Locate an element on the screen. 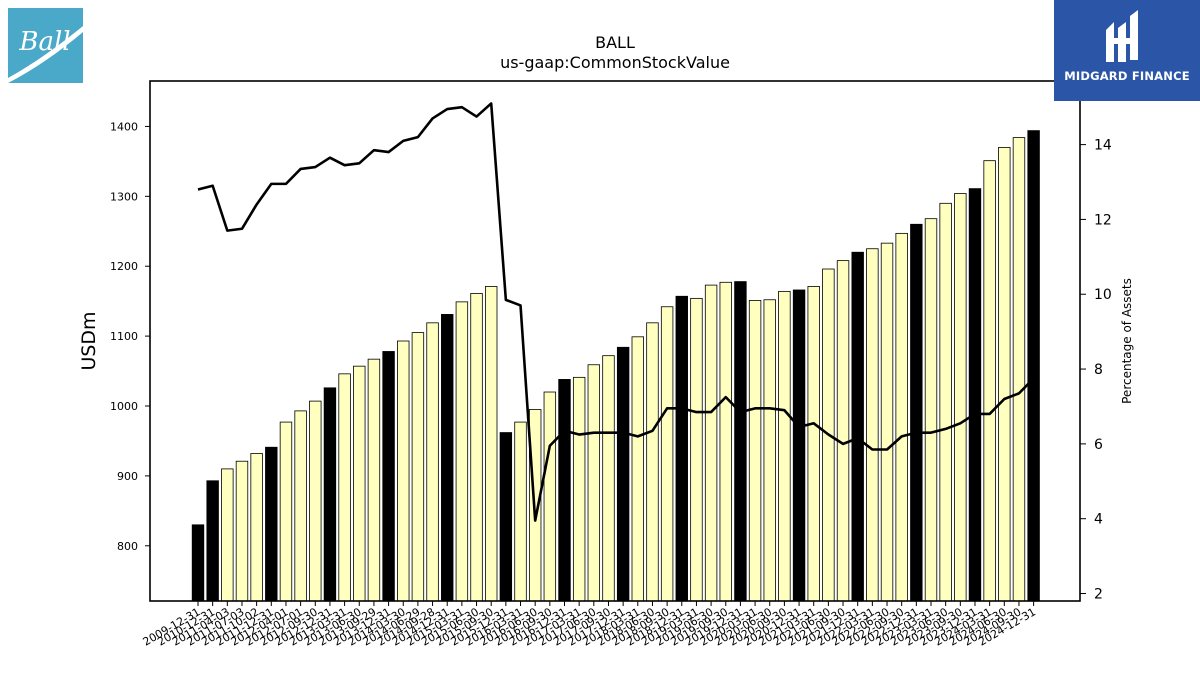  y2-tick-label: 2 is located at coordinates (1098, 595).